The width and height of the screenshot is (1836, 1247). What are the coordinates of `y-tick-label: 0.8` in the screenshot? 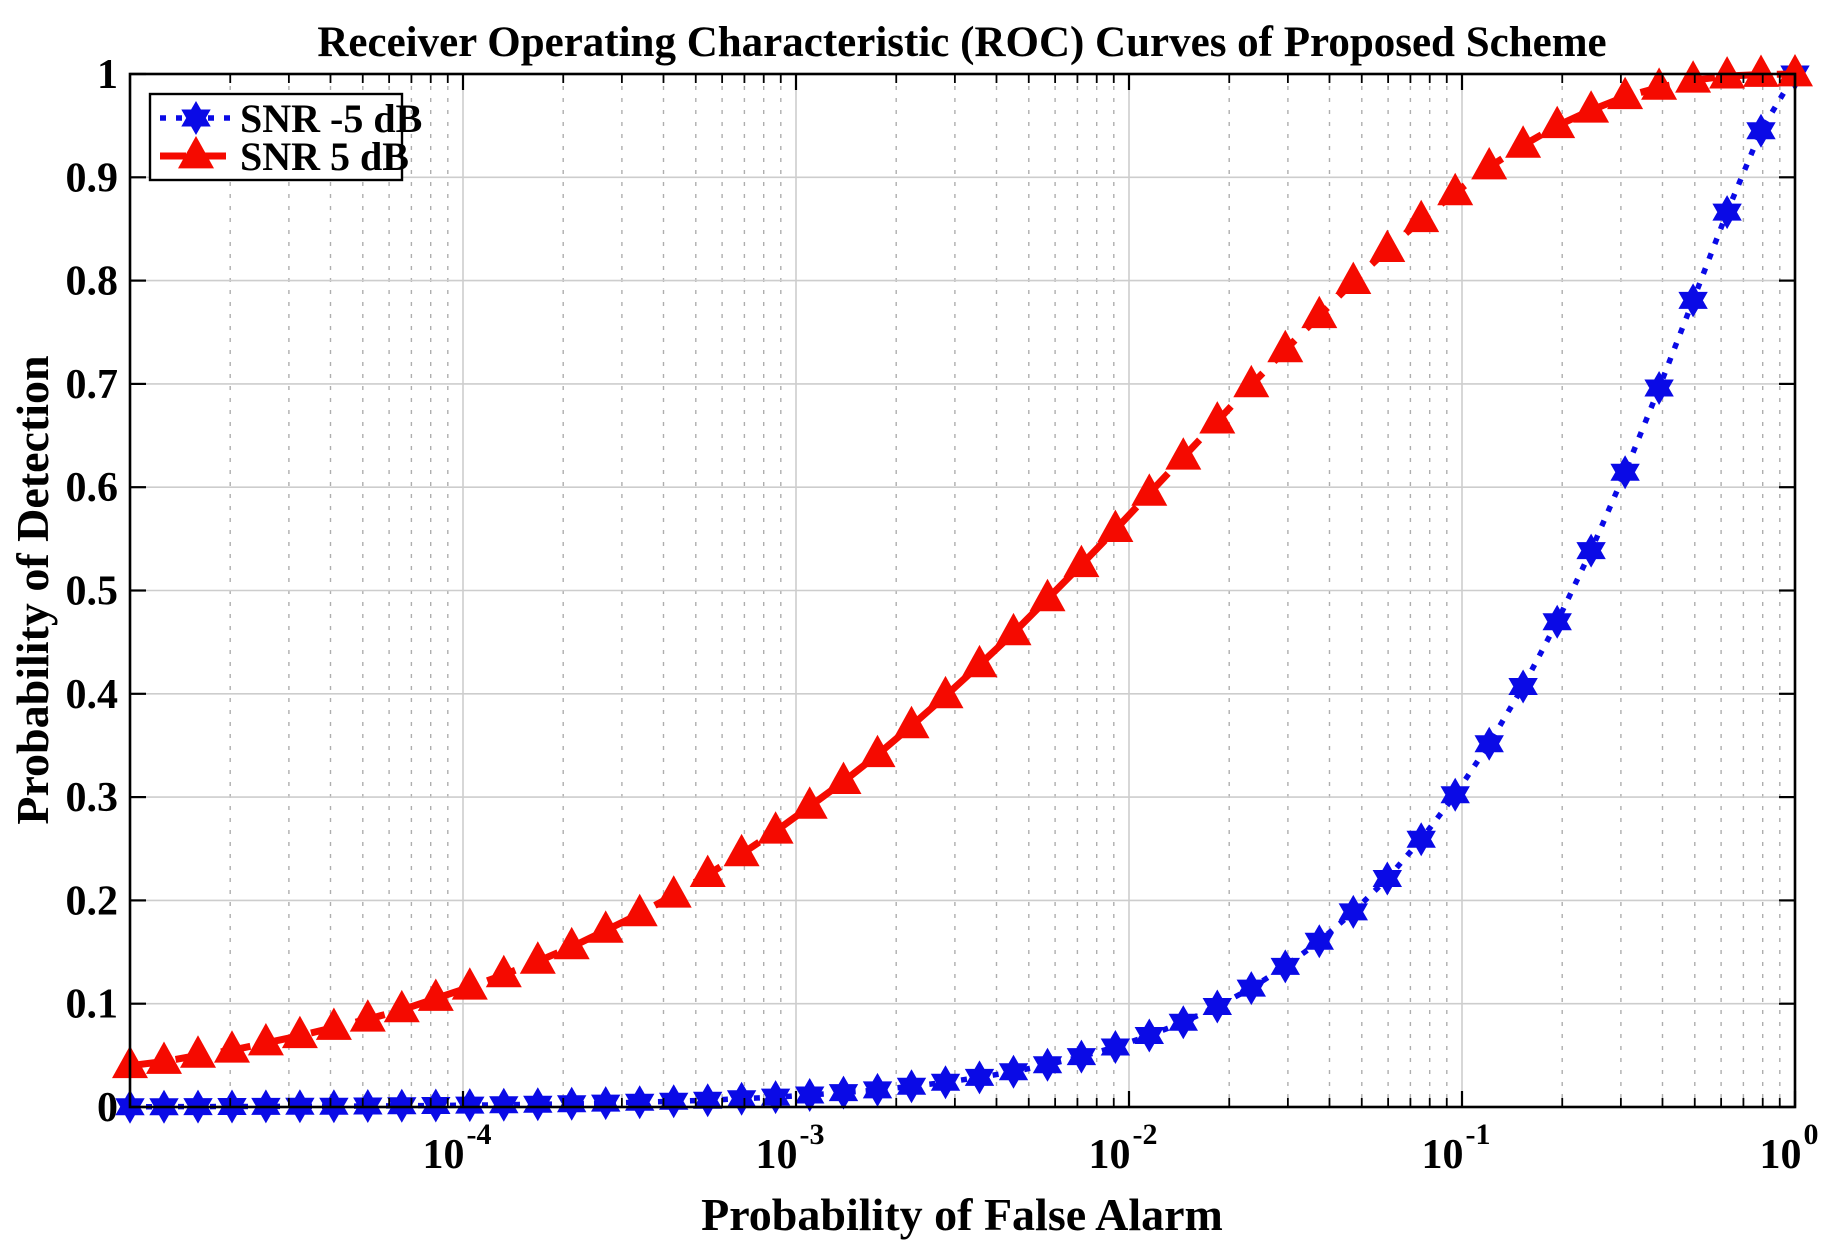 It's located at (92, 282).